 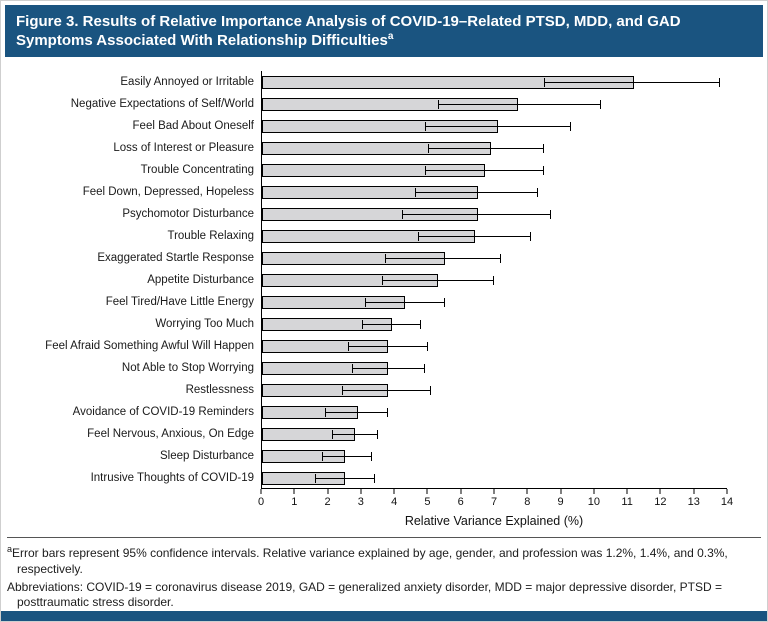 What do you see at coordinates (261, 502) in the screenshot?
I see `x-axis-tick-label: 0` at bounding box center [261, 502].